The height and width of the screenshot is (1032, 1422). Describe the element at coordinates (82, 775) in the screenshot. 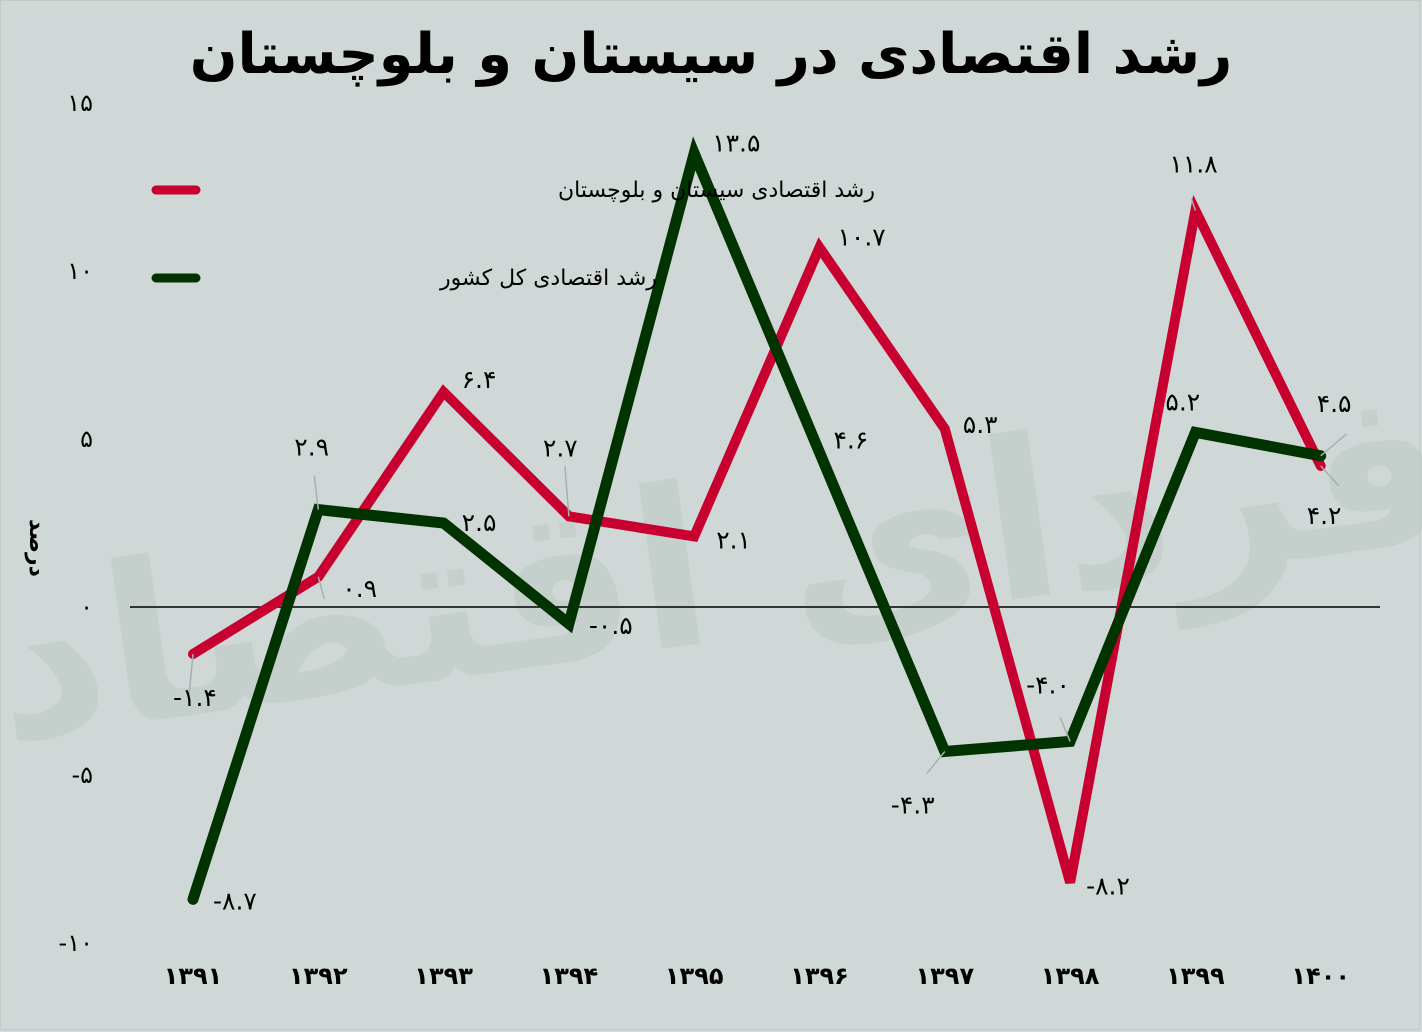

I see `y-tick-label: -۵` at that location.